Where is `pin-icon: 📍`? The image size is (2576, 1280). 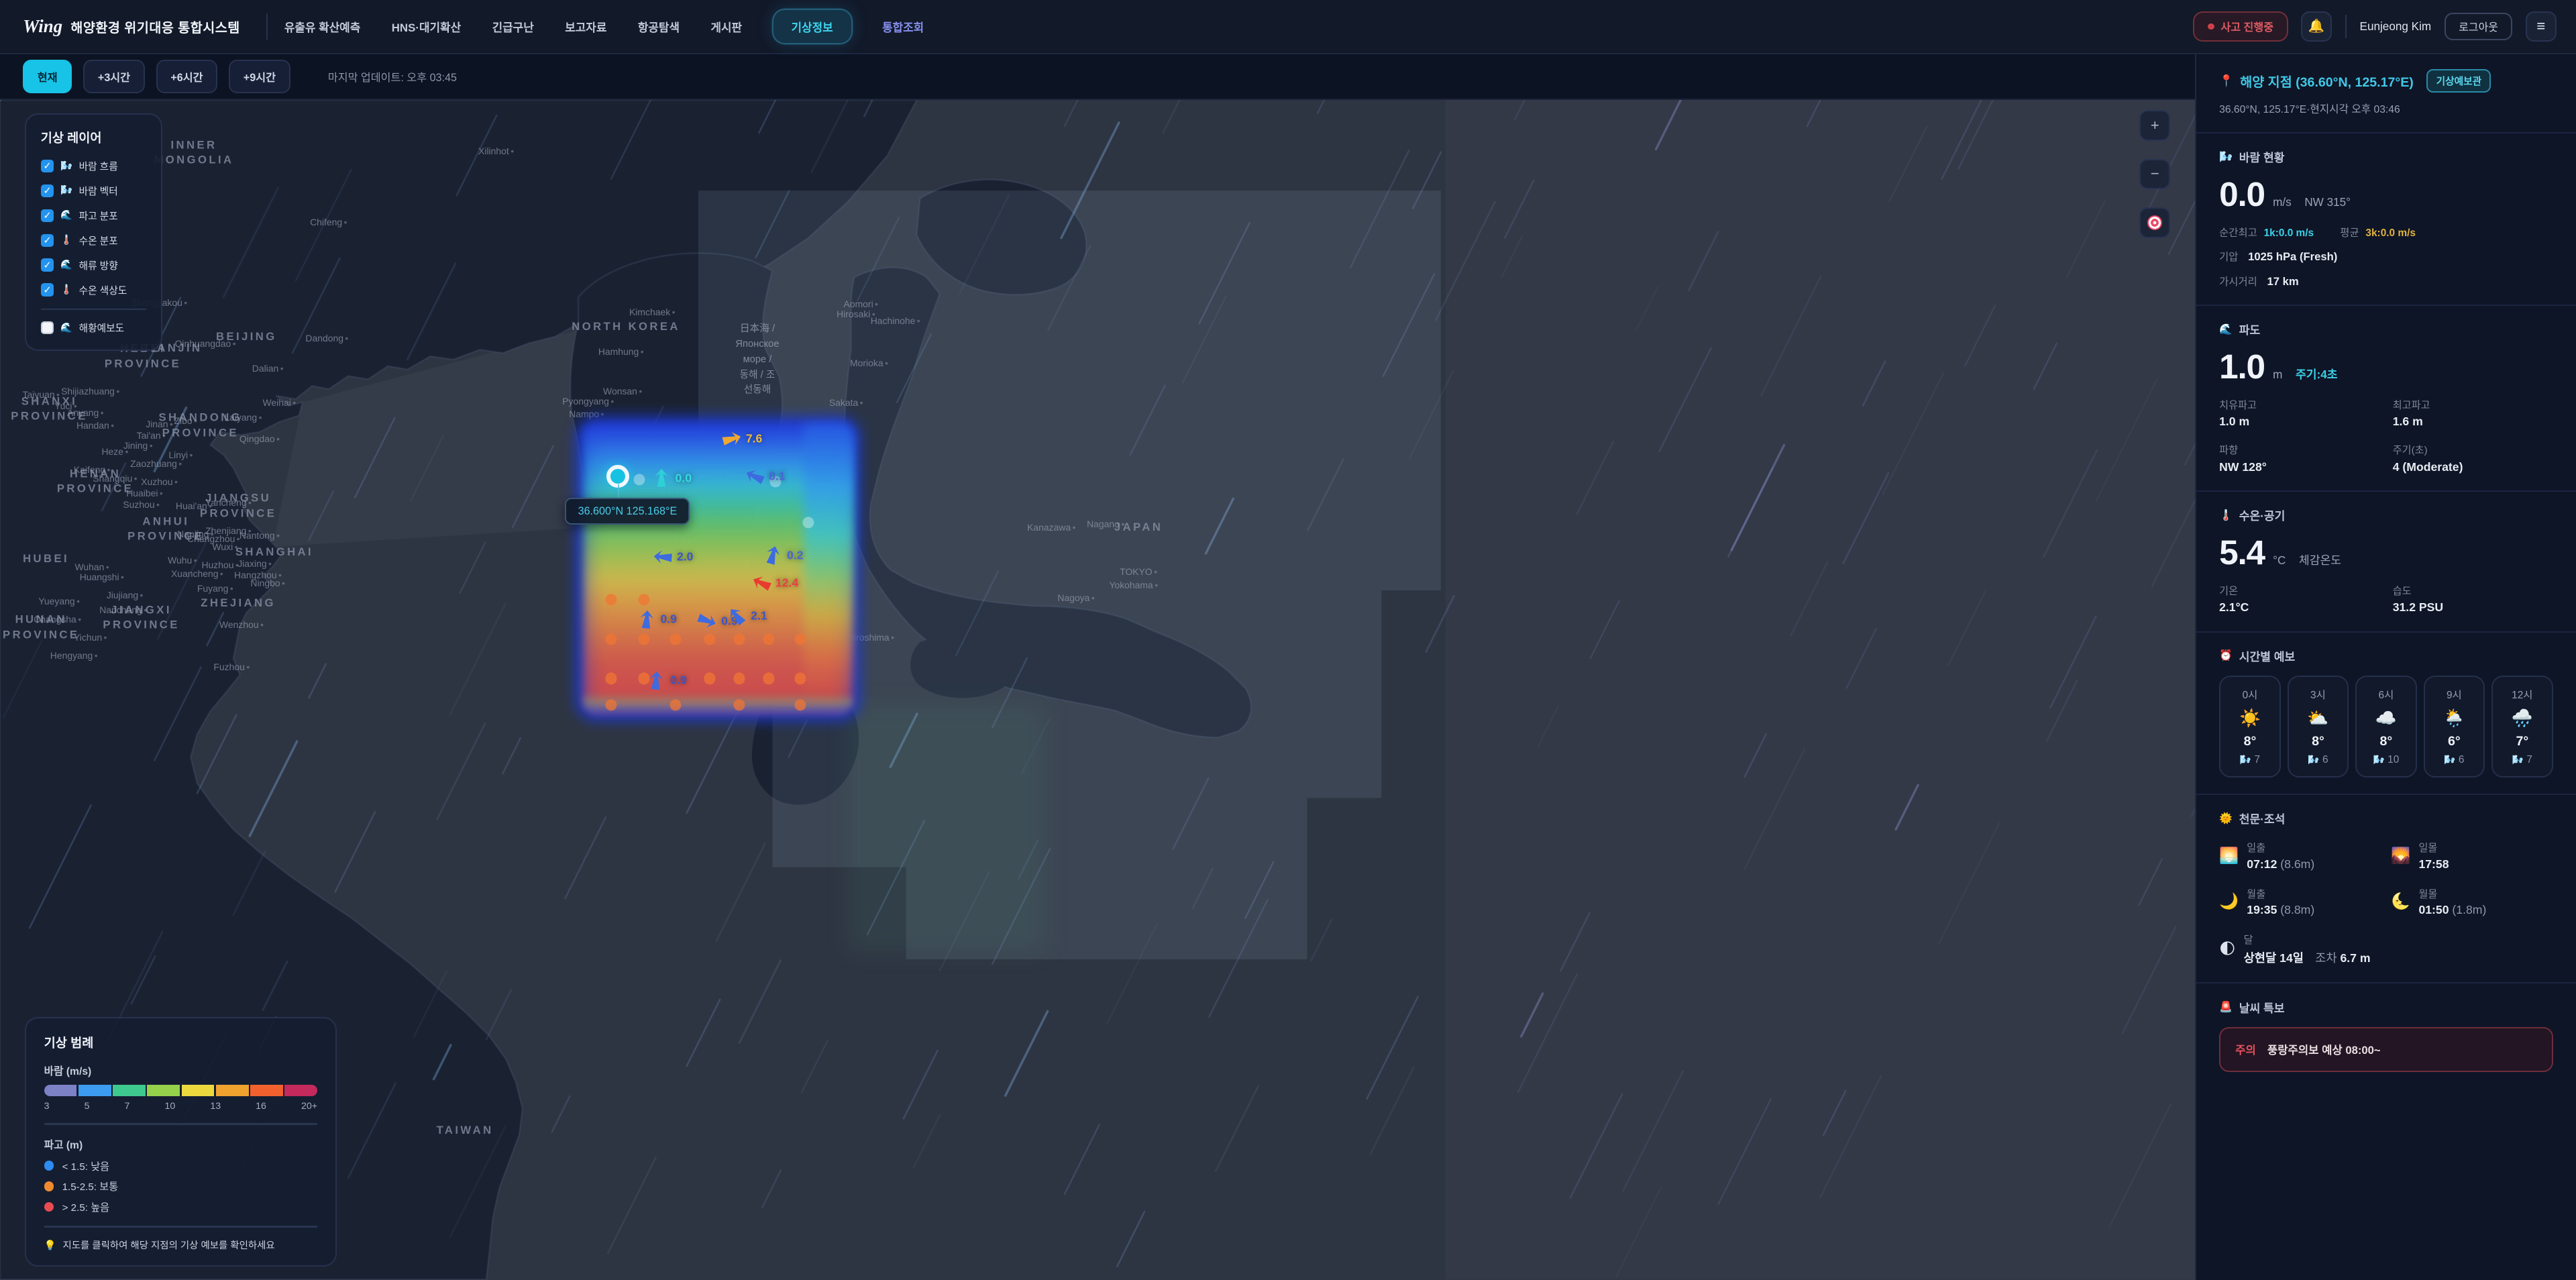 pin-icon: 📍 is located at coordinates (2226, 80).